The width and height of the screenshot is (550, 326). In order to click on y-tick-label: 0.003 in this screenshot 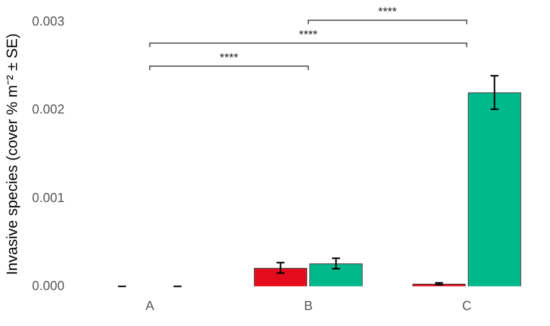, I will do `click(48, 21)`.